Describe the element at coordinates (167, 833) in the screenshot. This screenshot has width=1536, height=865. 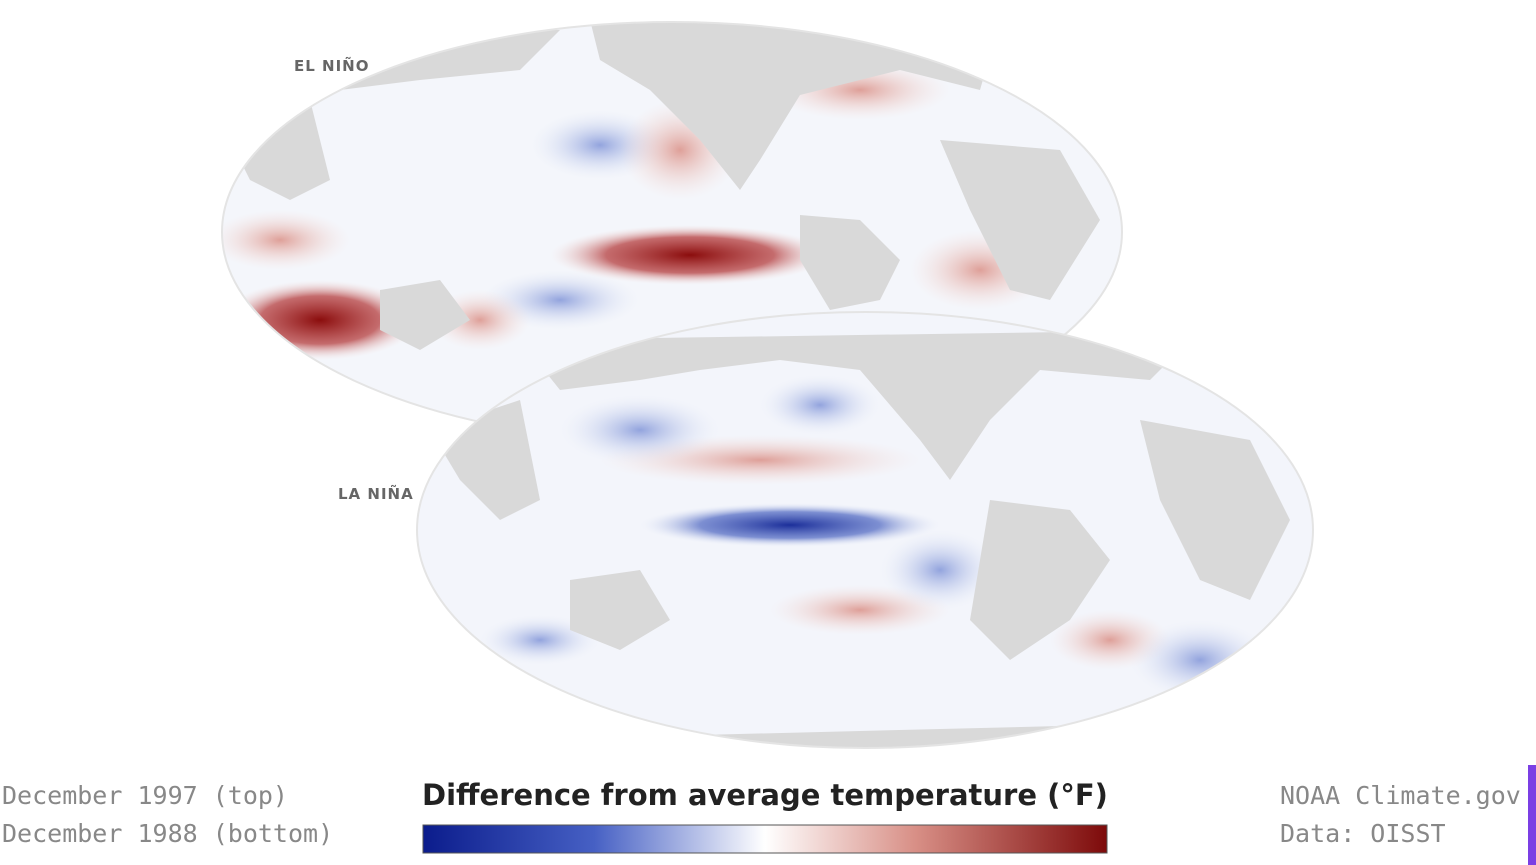
I see `date-caption: December 1988 (bottom)` at that location.